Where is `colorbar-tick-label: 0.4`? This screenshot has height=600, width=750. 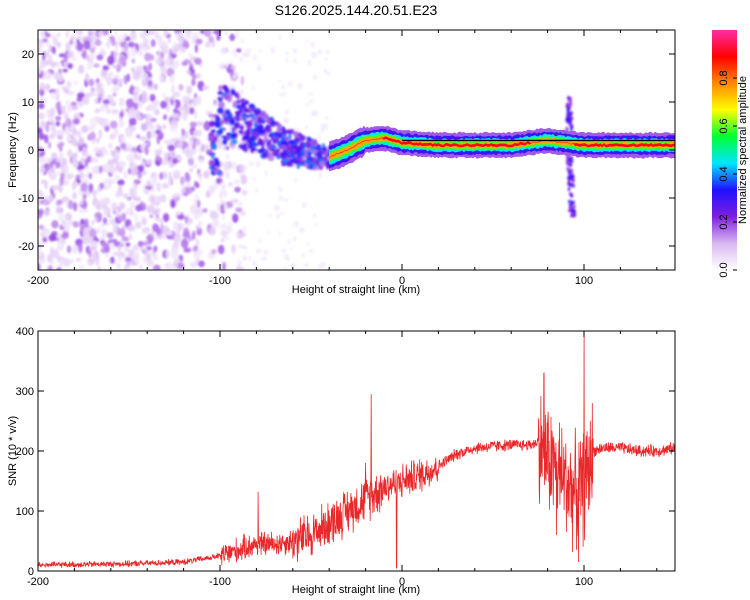
colorbar-tick-label: 0.4 is located at coordinates (724, 173).